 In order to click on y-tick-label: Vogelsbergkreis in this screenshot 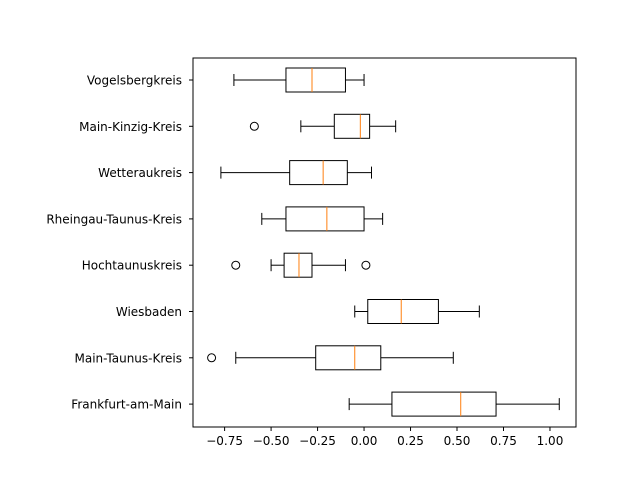, I will do `click(134, 81)`.